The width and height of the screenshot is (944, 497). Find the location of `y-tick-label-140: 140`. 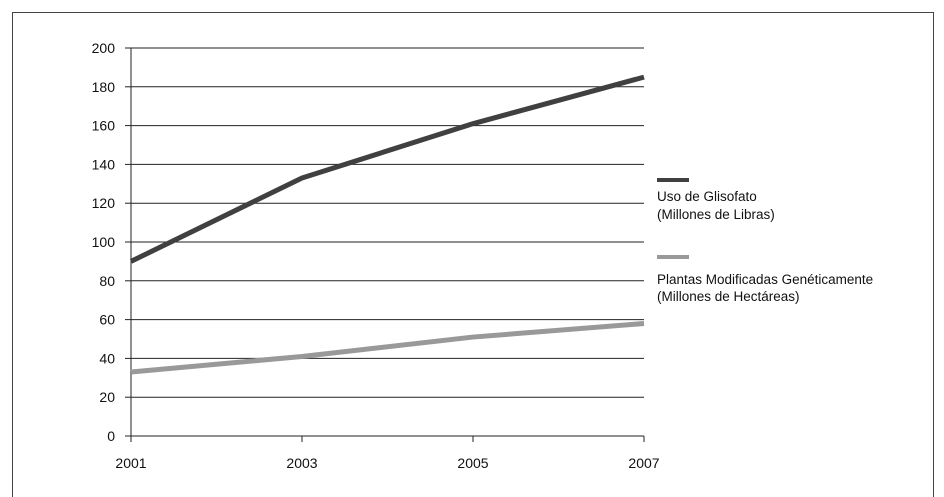

y-tick-label-140: 140 is located at coordinates (104, 164).